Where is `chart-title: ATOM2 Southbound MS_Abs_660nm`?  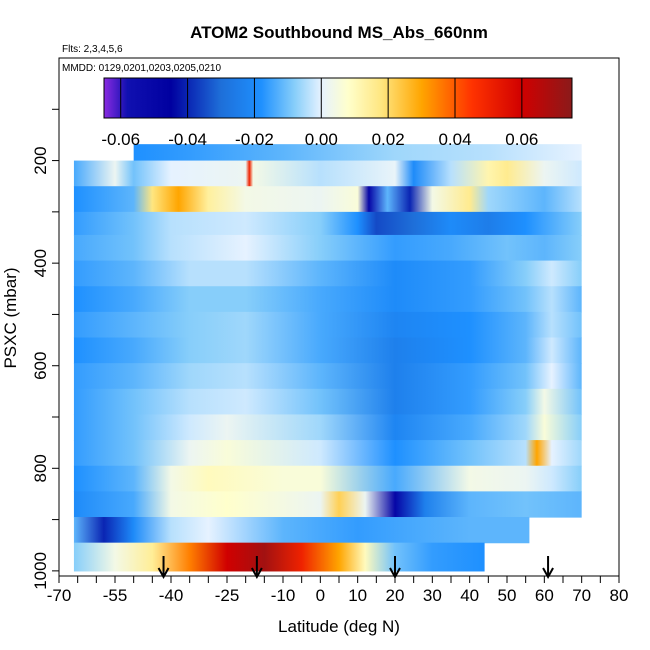 chart-title: ATOM2 Southbound MS_Abs_660nm is located at coordinates (339, 32).